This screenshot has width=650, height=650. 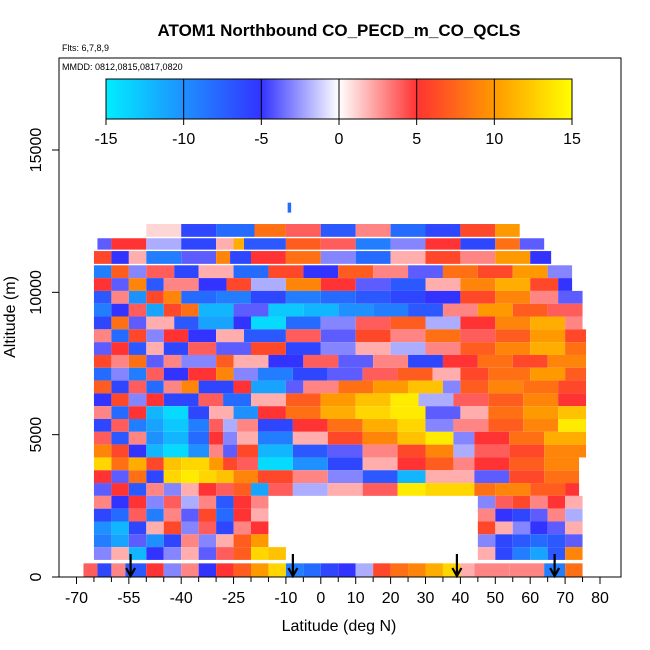 What do you see at coordinates (122, 67) in the screenshot?
I see `dates-label: MMDD: 0812,0815,0817,0820` at bounding box center [122, 67].